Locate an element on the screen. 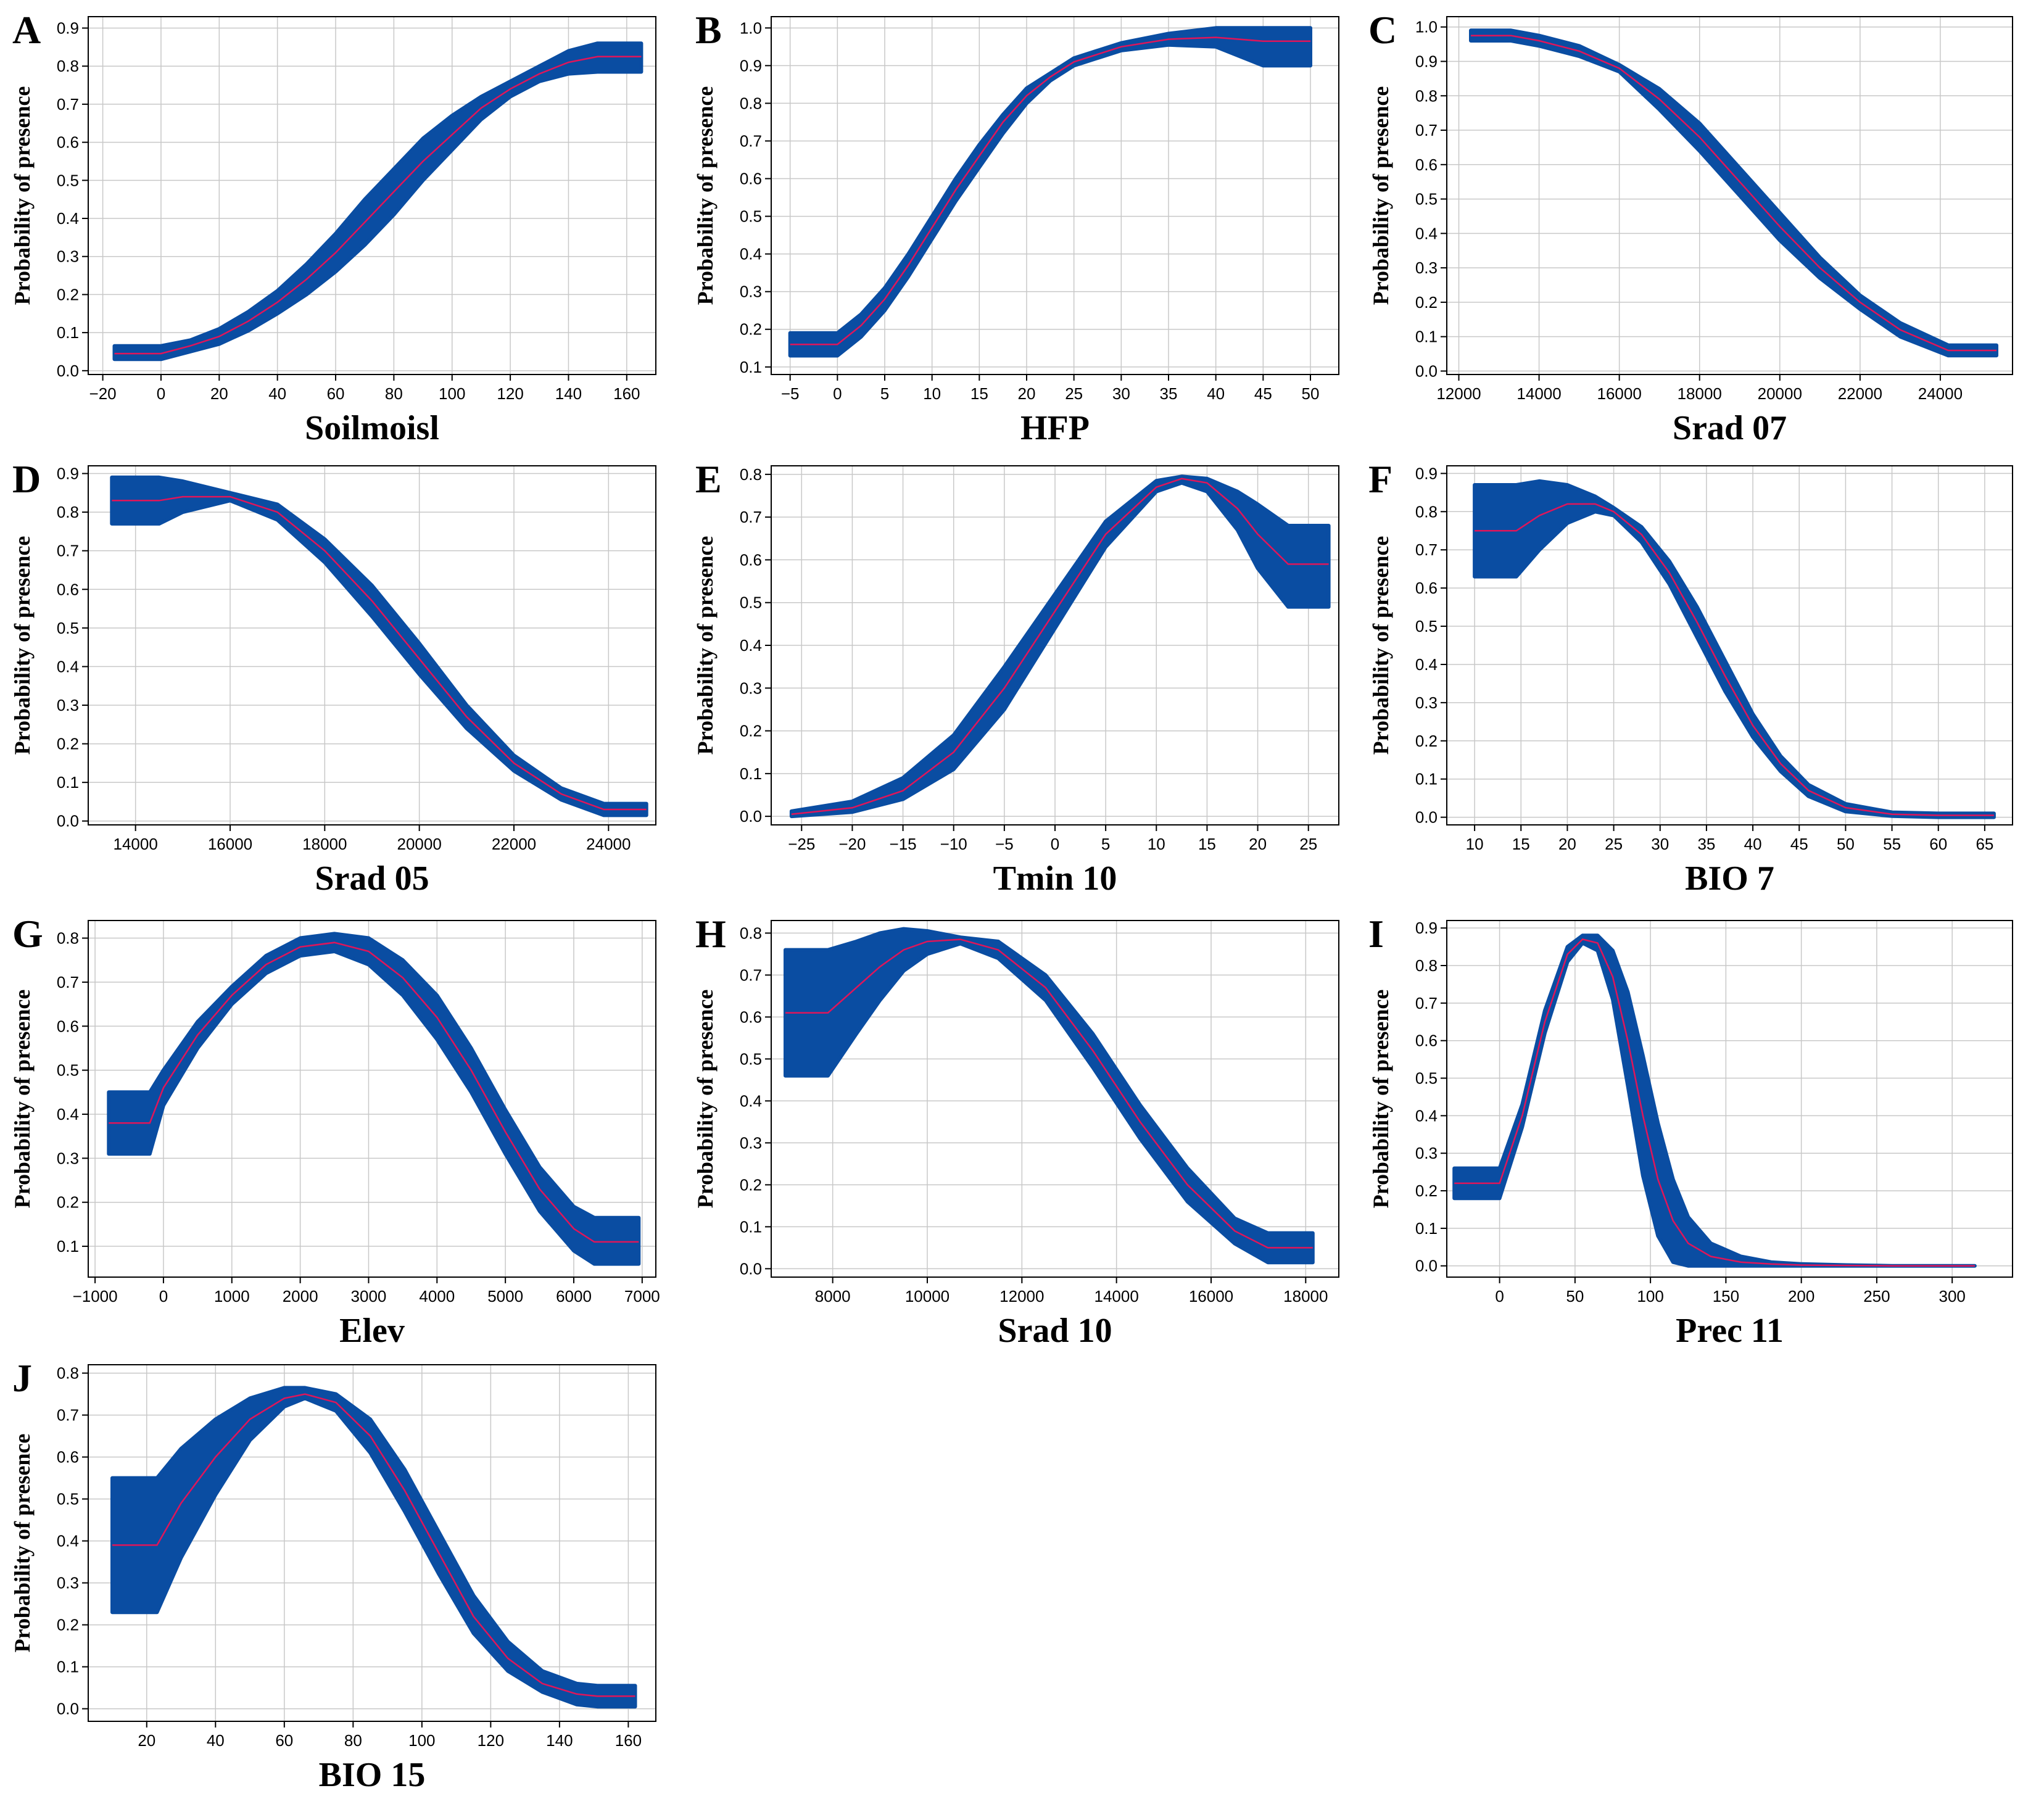 The width and height of the screenshot is (2044, 1804). x-tick-label: 7000 is located at coordinates (642, 1296).